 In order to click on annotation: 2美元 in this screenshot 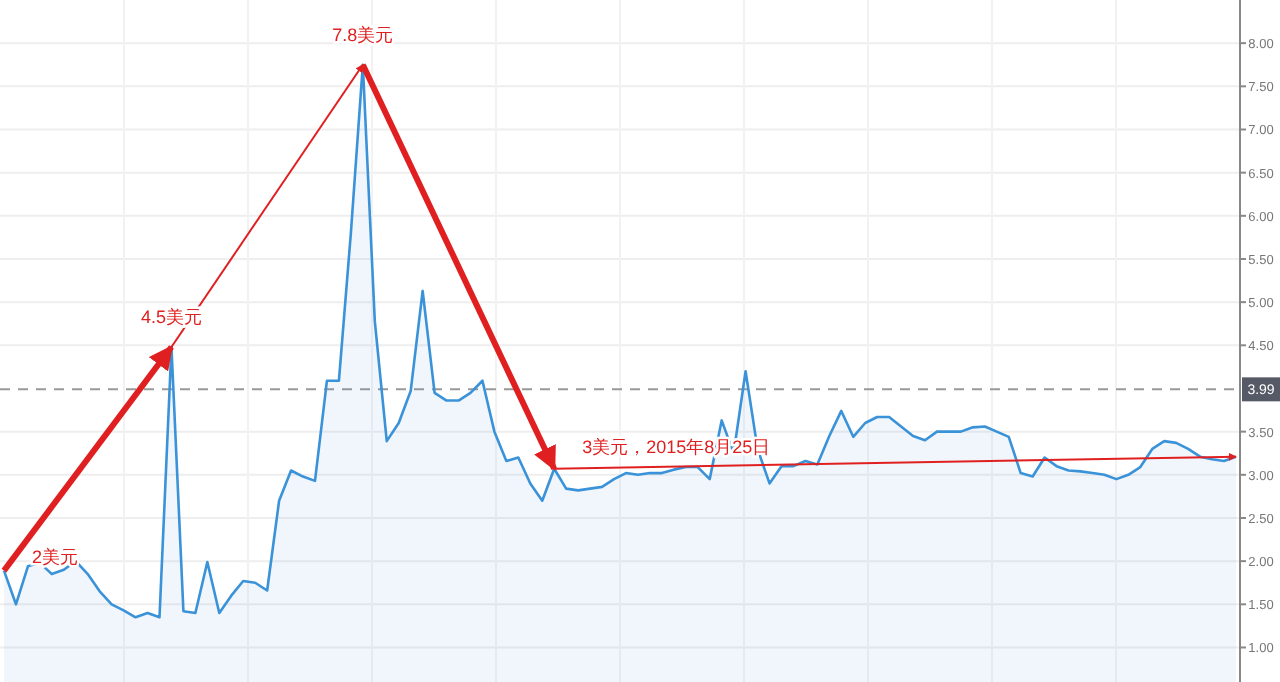, I will do `click(55, 556)`.